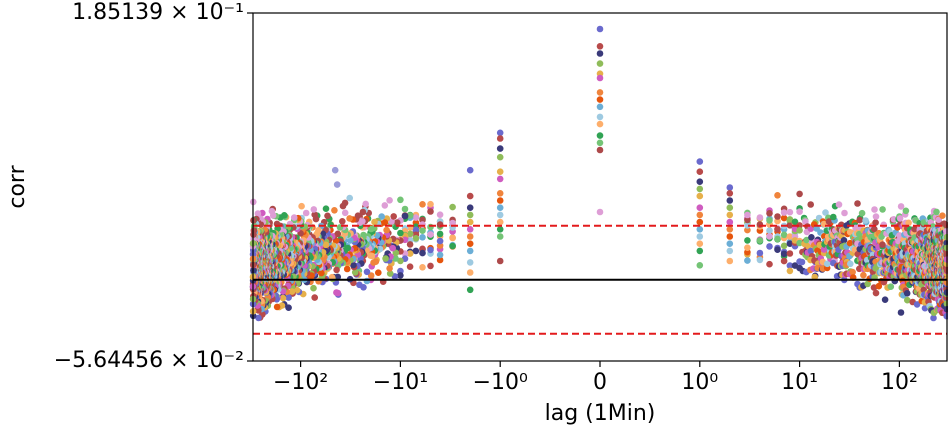 The width and height of the screenshot is (948, 428). I want to click on x-tick-label: −10¹, so click(400, 382).